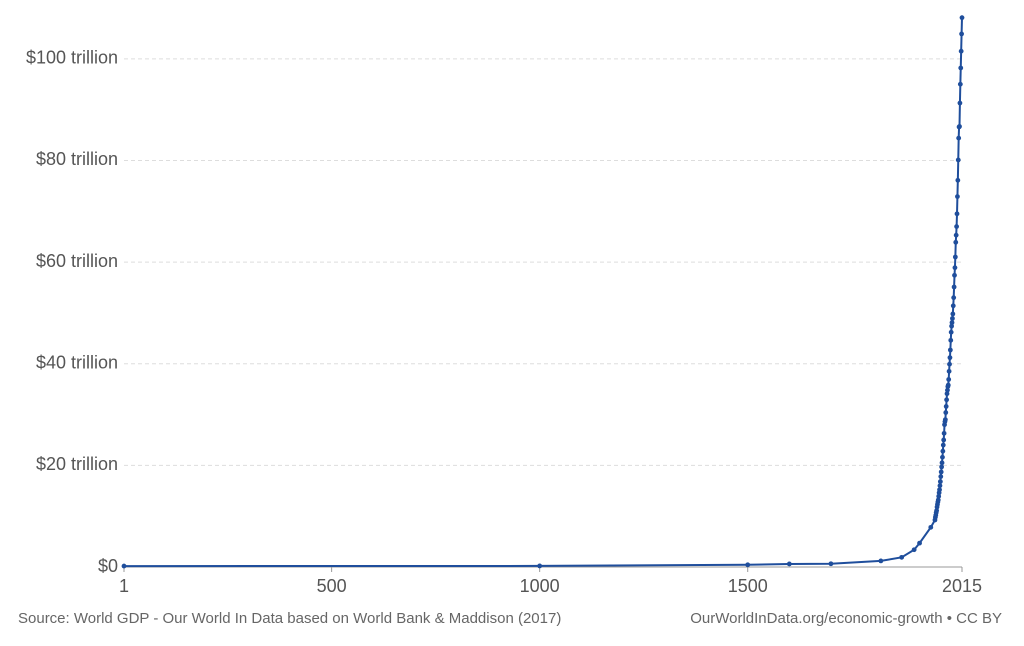 Image resolution: width=1024 pixels, height=646 pixels. Describe the element at coordinates (72, 58) in the screenshot. I see `y-tick-label: $100 trillion` at that location.